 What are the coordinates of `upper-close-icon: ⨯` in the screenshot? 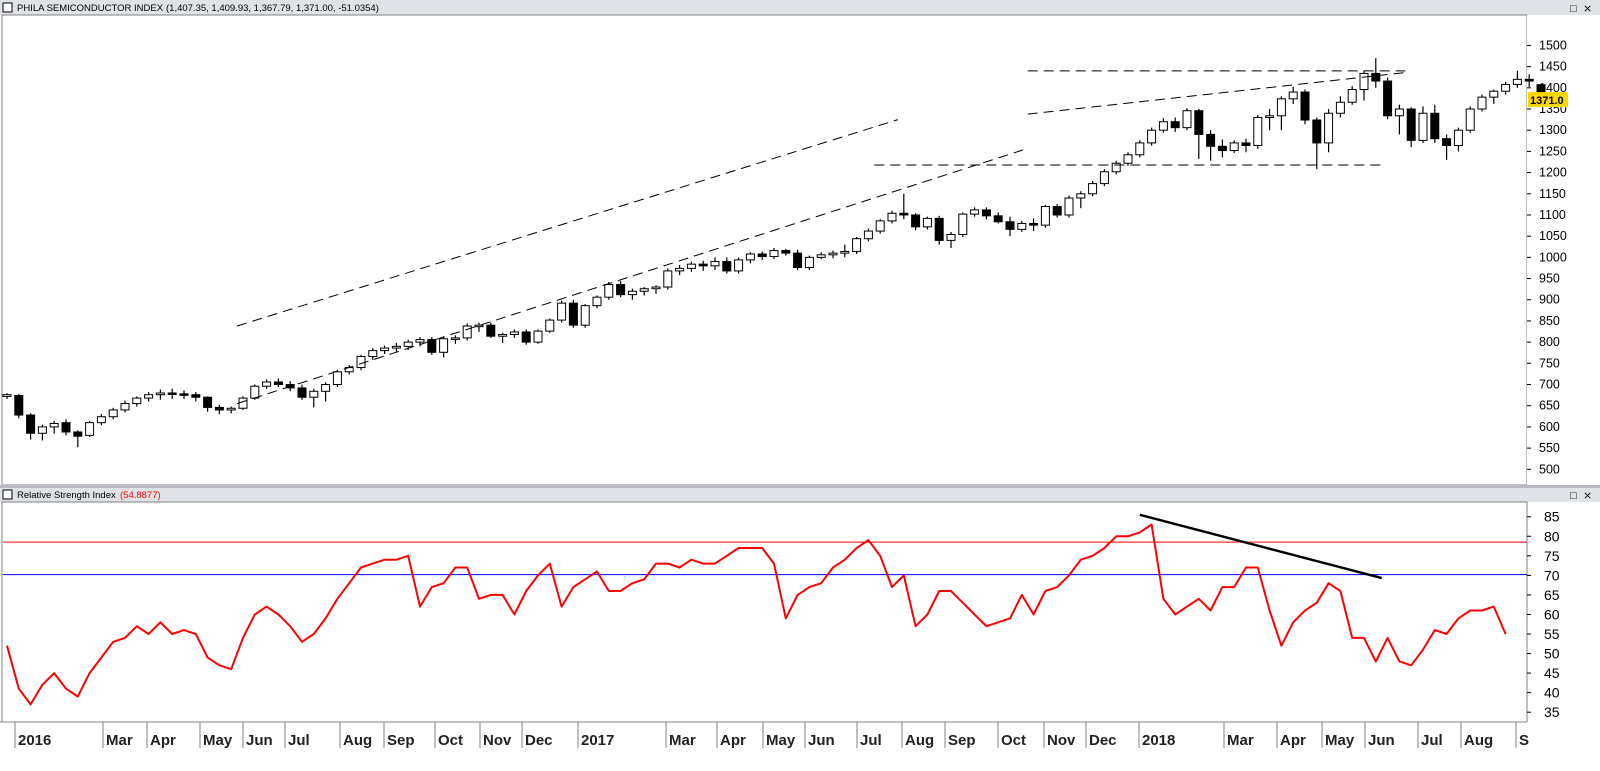 It's located at (1587, 9).